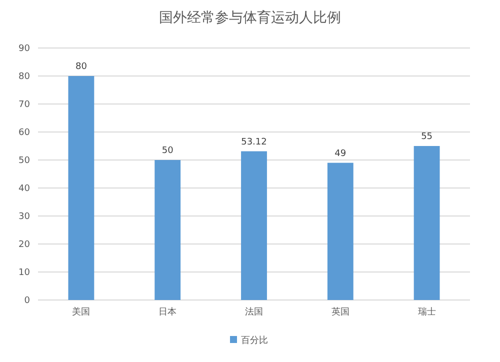 The width and height of the screenshot is (500, 362). What do you see at coordinates (24, 49) in the screenshot?
I see `y-tick-label: 90` at bounding box center [24, 49].